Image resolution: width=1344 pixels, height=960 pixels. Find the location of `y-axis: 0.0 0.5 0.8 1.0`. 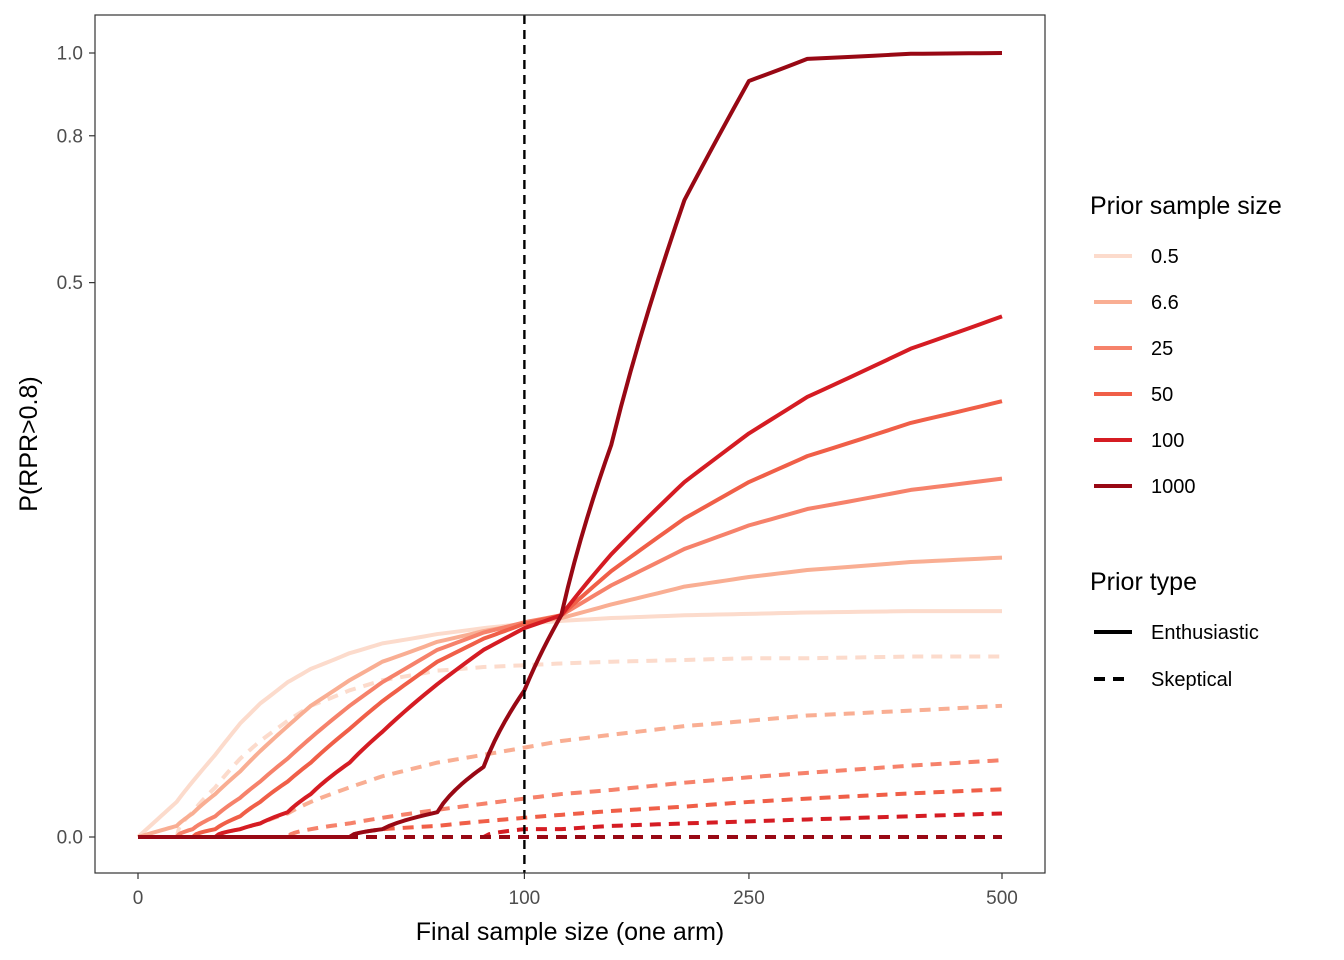

y-axis: 0.0 0.5 0.8 1.0 is located at coordinates (76, 446).